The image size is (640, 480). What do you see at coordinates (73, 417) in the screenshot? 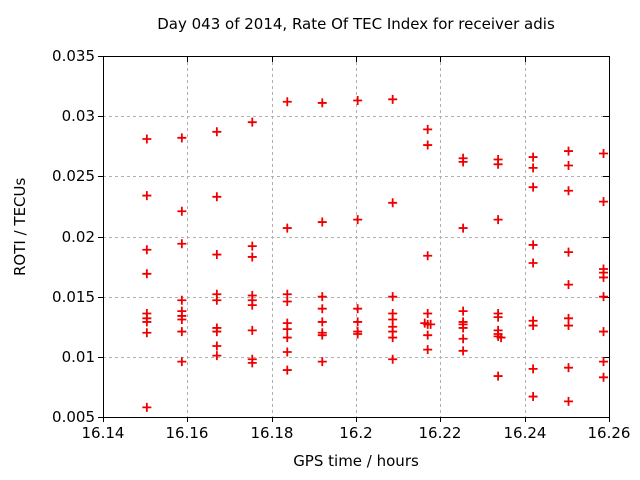
I see `y-tick-label: 0.005` at bounding box center [73, 417].